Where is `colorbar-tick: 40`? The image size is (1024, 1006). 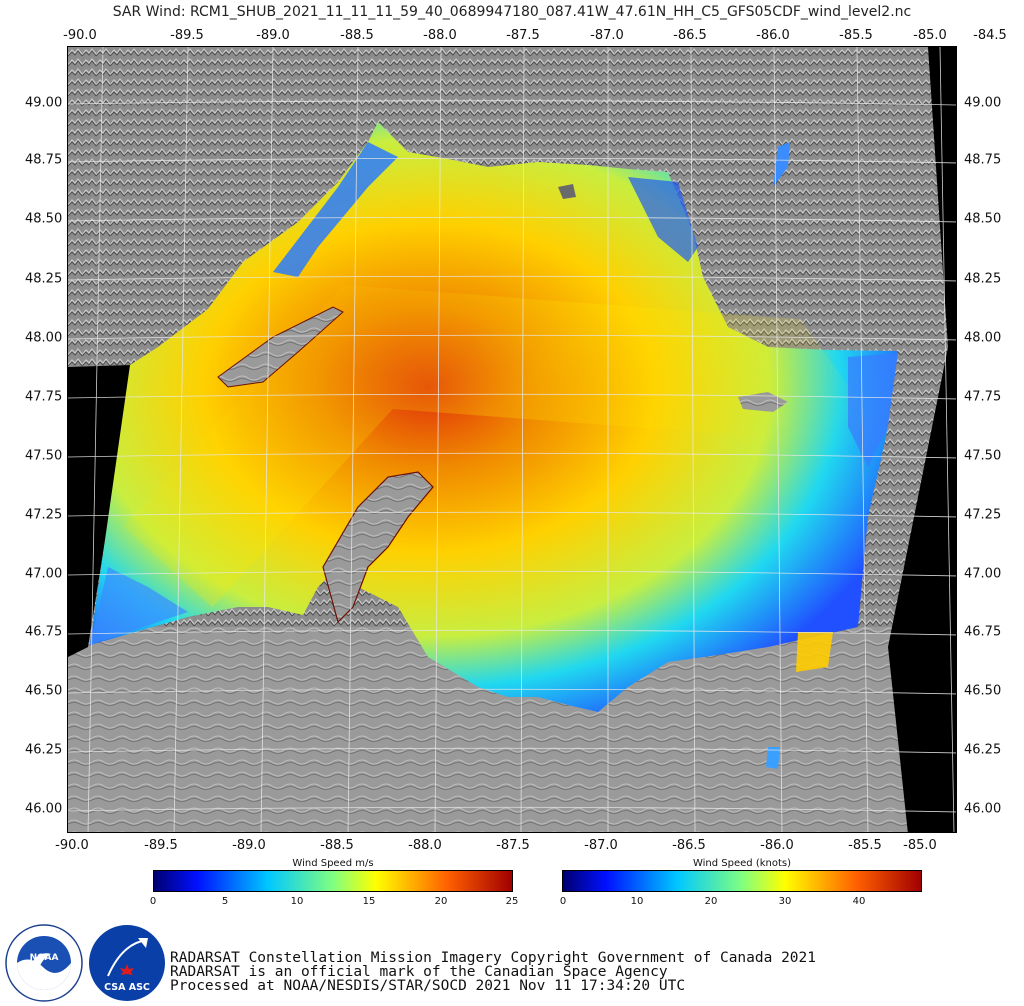 colorbar-tick: 40 is located at coordinates (859, 901).